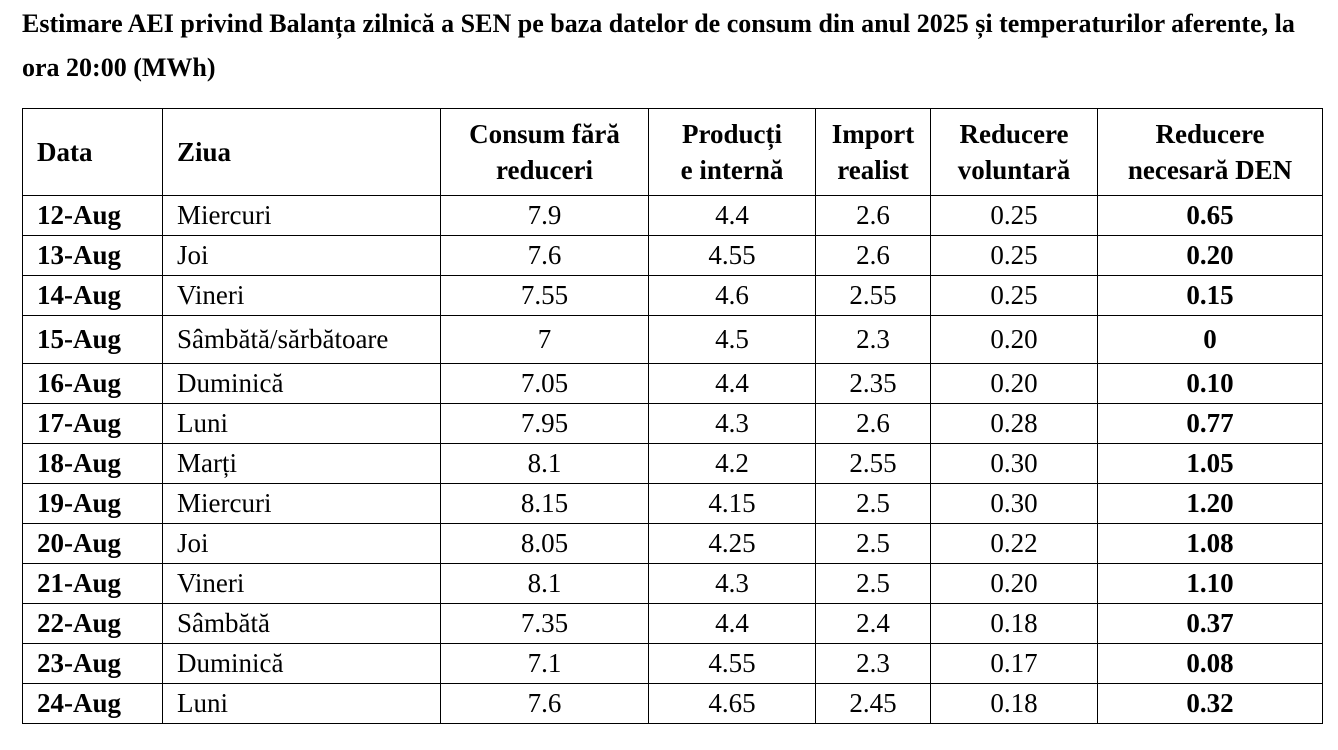 This screenshot has height=750, width=1338. I want to click on table-cell: 2.55, so click(873, 295).